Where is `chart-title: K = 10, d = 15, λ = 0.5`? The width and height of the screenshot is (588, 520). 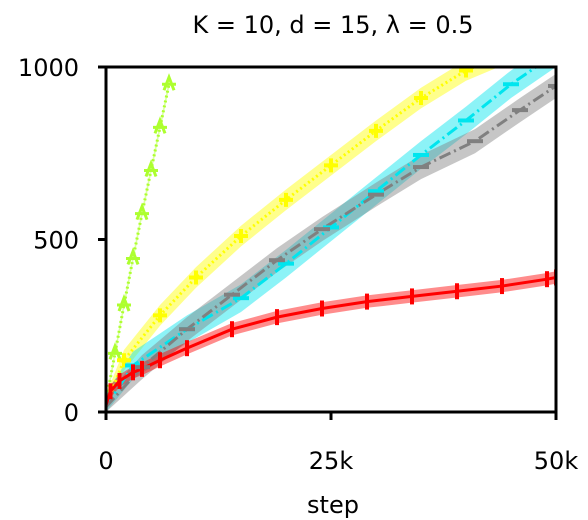 chart-title: K = 10, d = 15, λ = 0.5 is located at coordinates (332, 25).